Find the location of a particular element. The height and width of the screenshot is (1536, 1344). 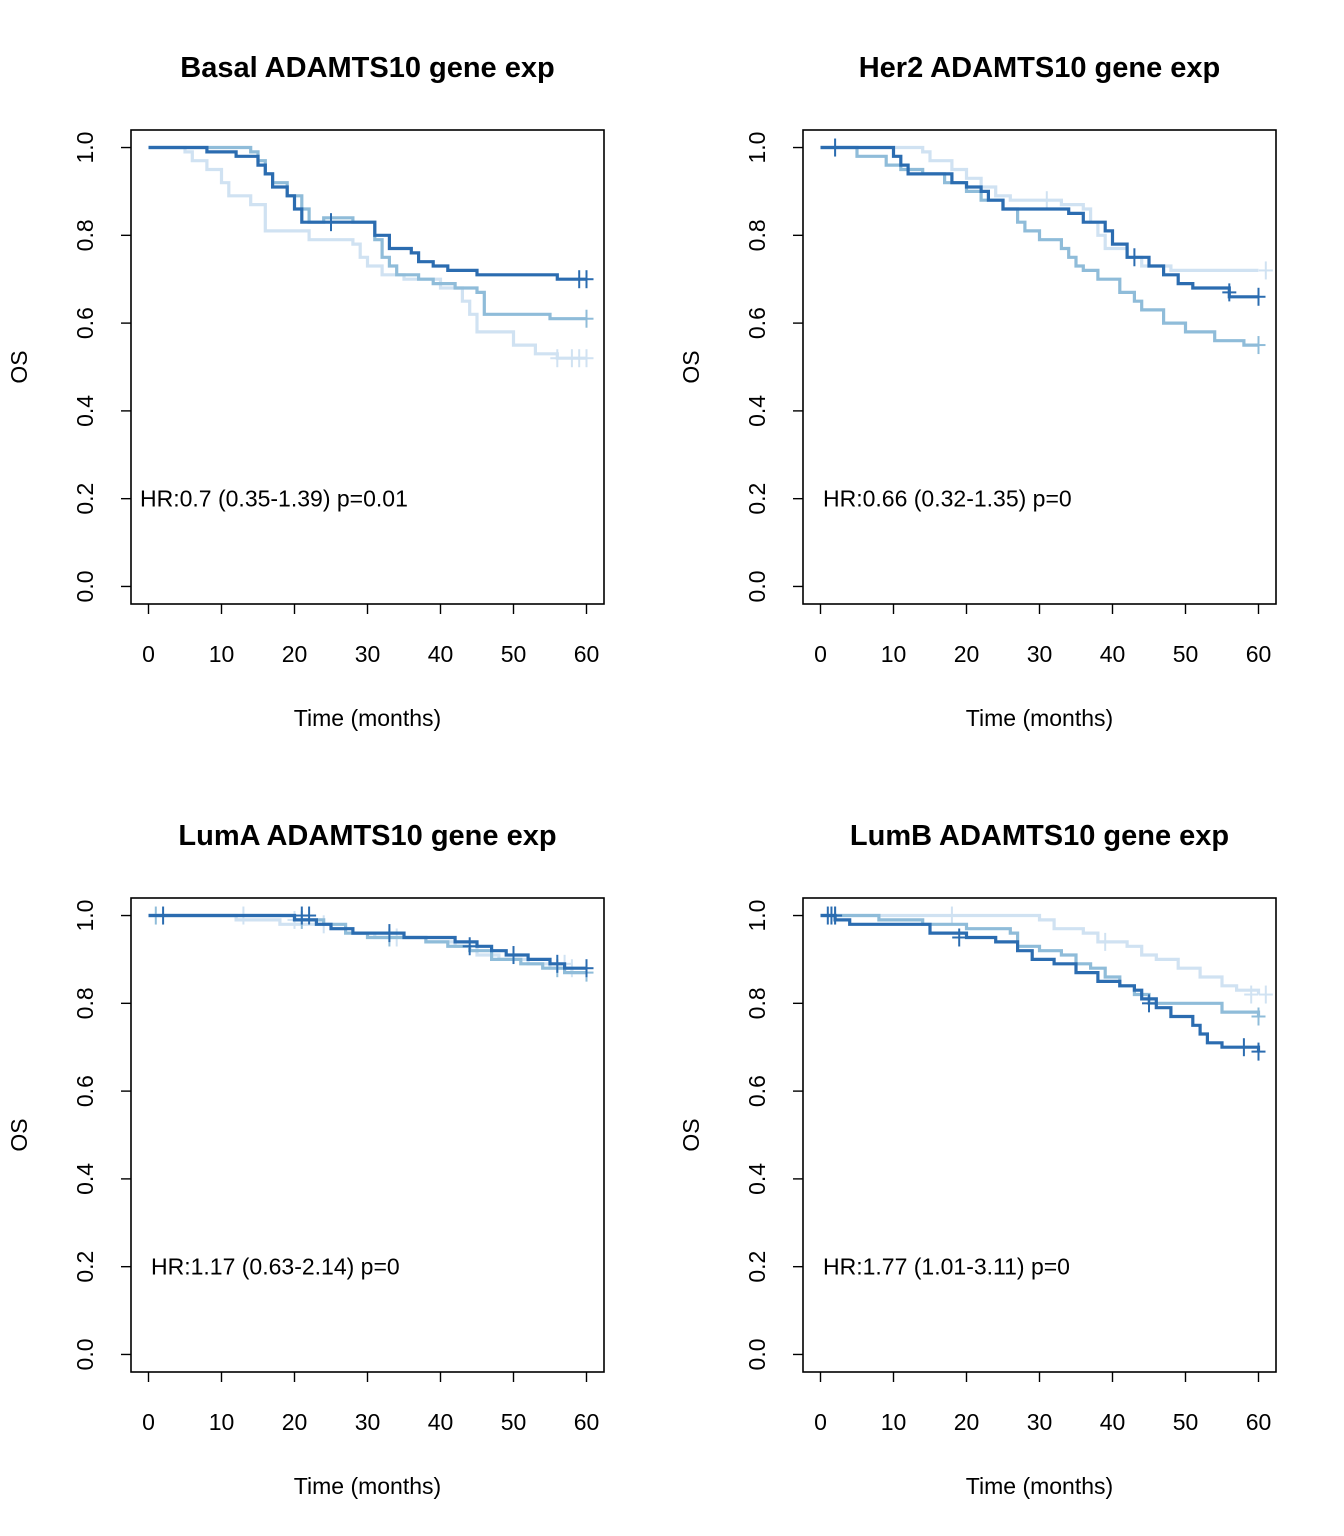

hazard-ratio-annotation: HR:0.66 (0.32-1.35) p=0 is located at coordinates (947, 499).